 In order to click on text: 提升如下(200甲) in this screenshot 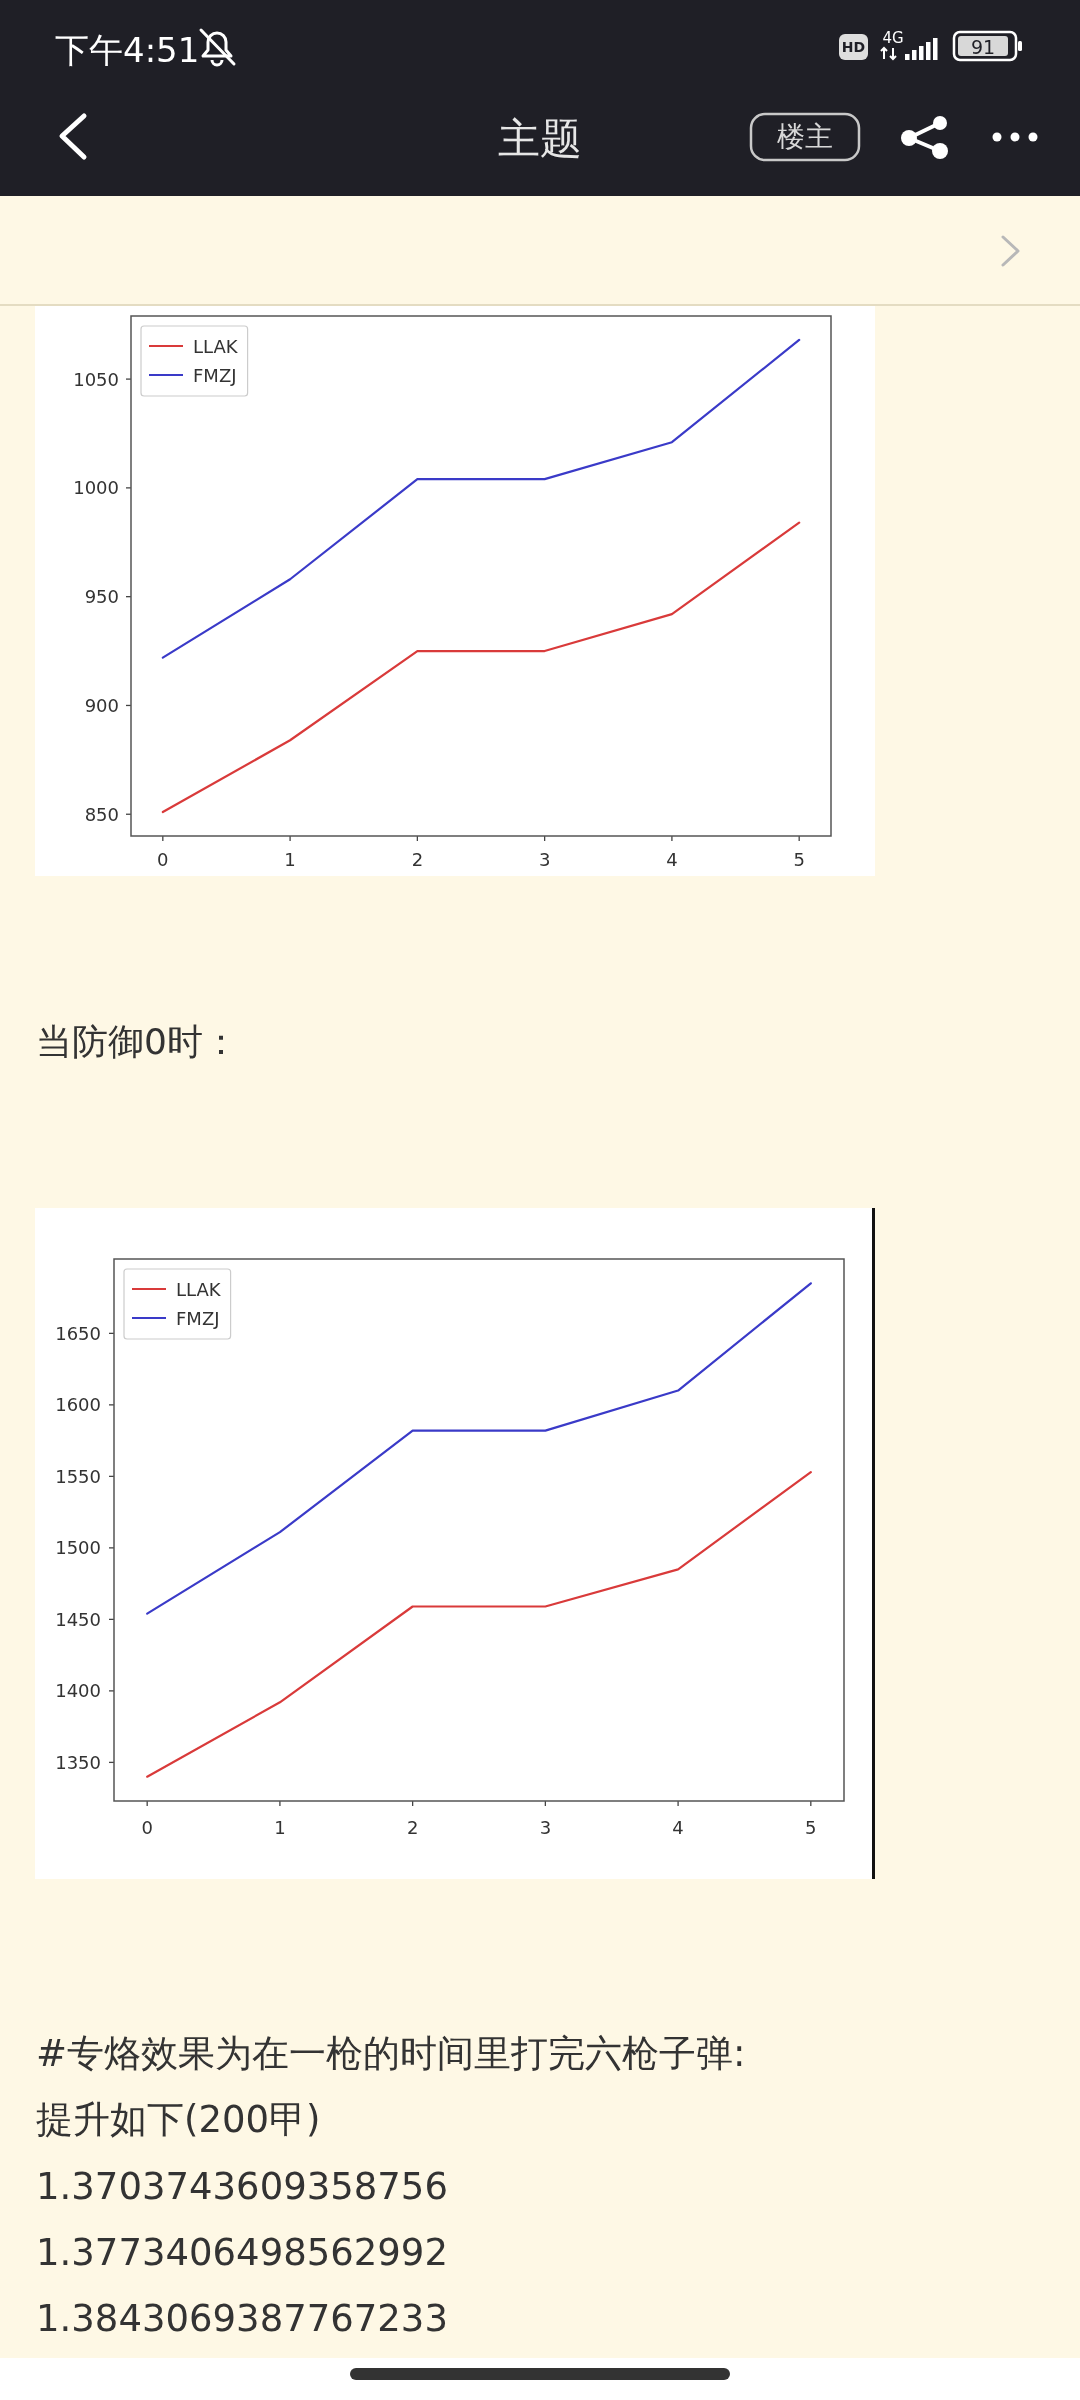, I will do `click(178, 2120)`.